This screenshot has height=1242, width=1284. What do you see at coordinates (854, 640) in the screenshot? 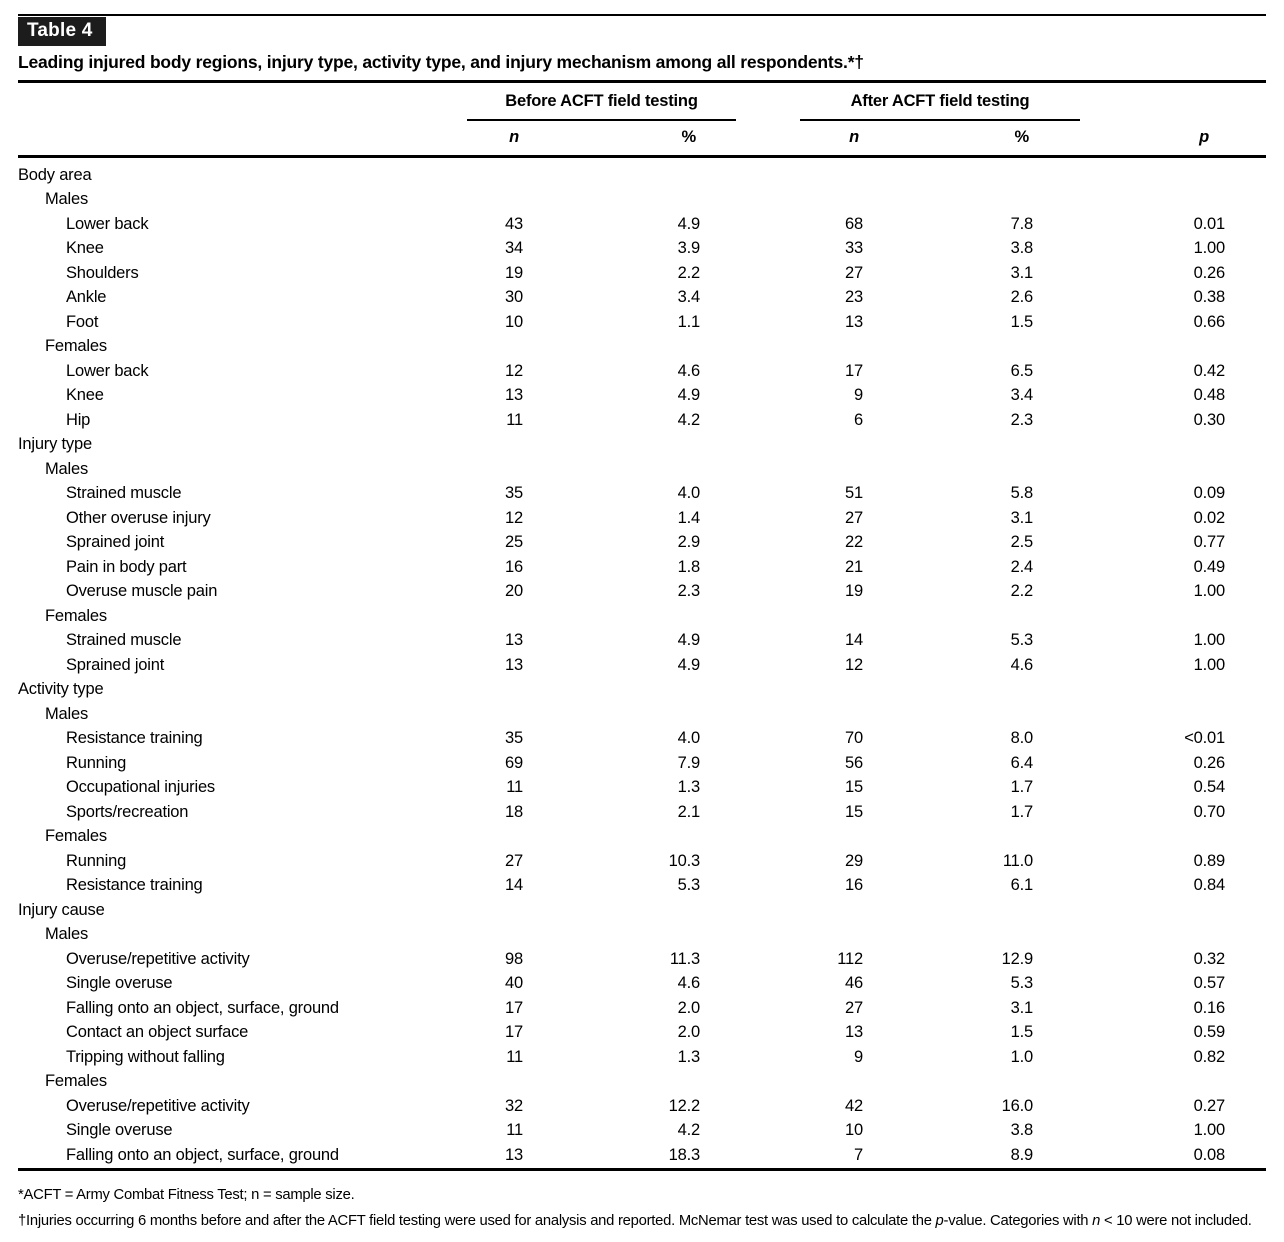
I see `value-after-n: 14` at bounding box center [854, 640].